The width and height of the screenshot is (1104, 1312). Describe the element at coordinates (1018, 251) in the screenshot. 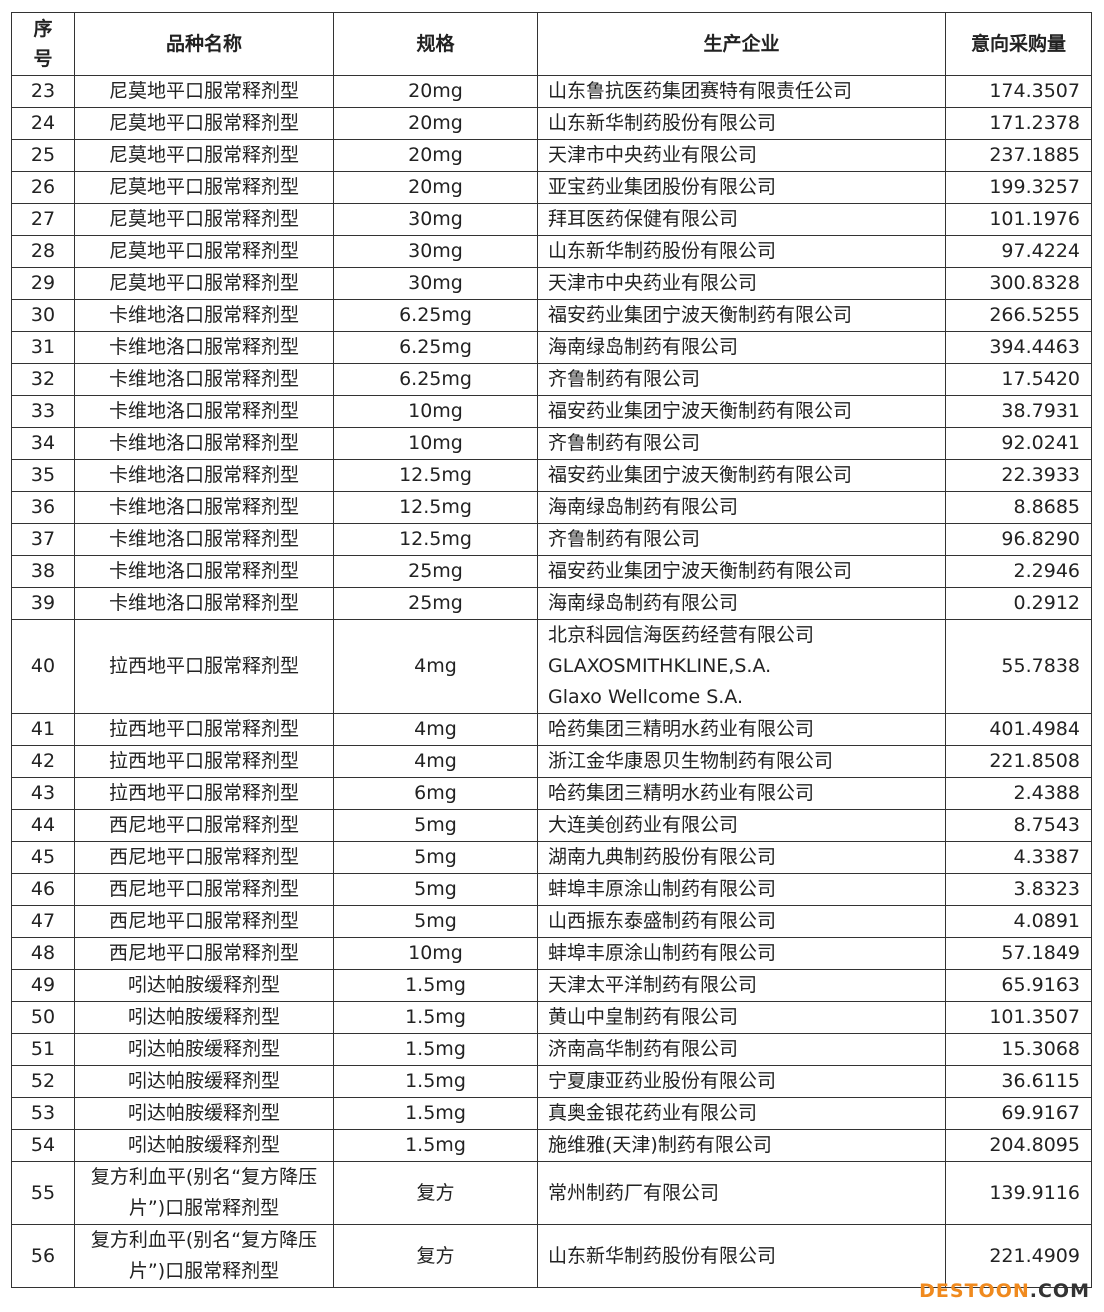

I see `cell-quantity: 97.4224` at that location.